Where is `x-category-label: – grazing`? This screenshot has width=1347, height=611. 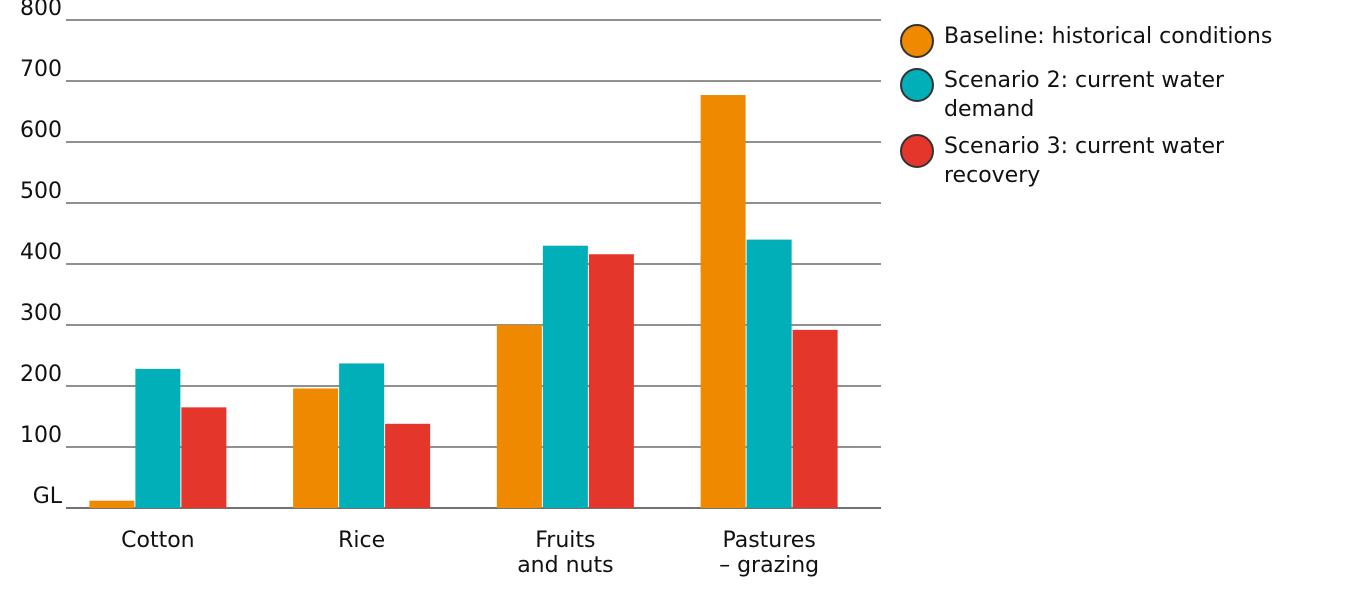
x-category-label: – grazing is located at coordinates (769, 565).